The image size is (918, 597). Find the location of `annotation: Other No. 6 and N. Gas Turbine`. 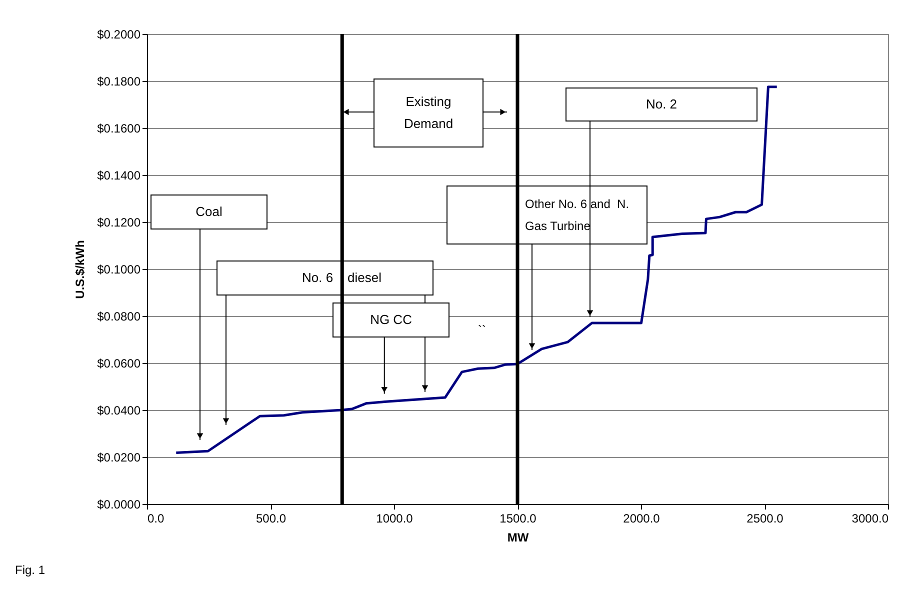

annotation: Other No. 6 and N. Gas Turbine is located at coordinates (577, 215).